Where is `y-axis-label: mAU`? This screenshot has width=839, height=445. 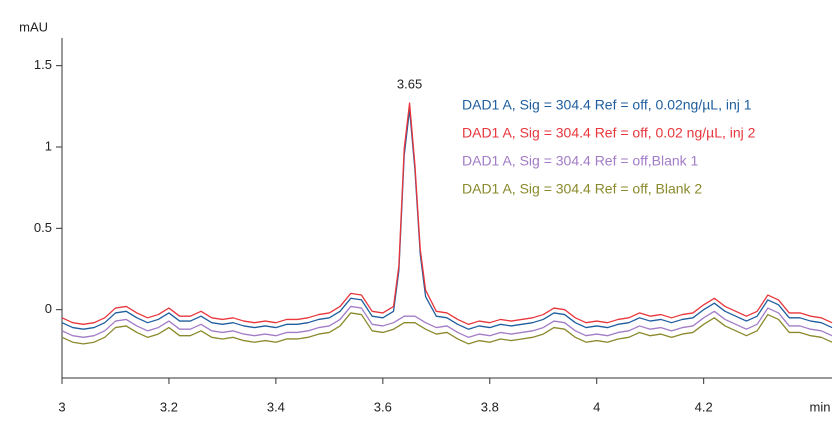 y-axis-label: mAU is located at coordinates (33, 26).